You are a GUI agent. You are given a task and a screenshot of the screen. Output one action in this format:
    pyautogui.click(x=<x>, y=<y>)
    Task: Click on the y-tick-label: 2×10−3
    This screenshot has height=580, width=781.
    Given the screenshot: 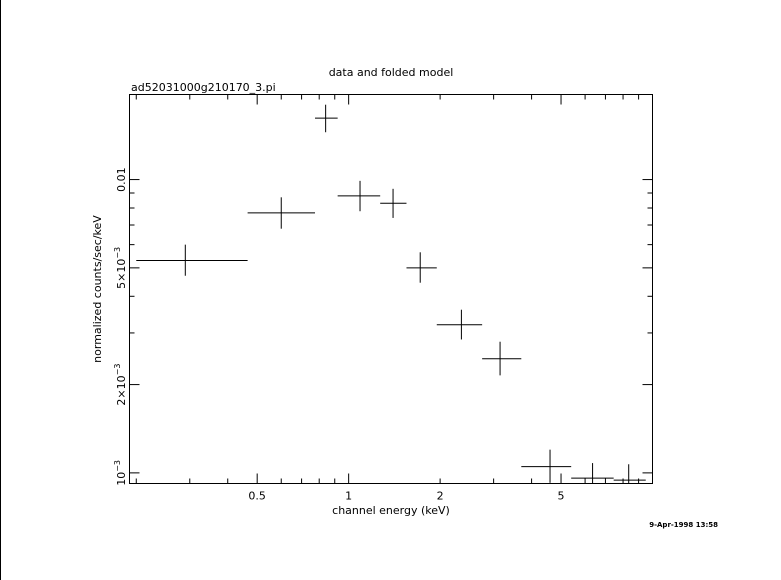 What is the action you would take?
    pyautogui.click(x=120, y=385)
    